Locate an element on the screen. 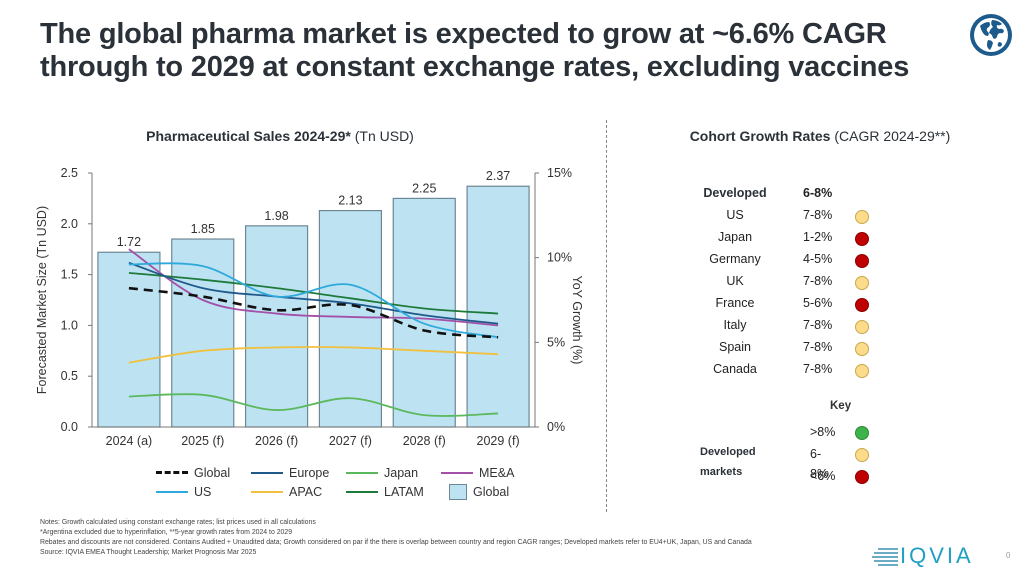 The width and height of the screenshot is (1024, 576). cohort-country: Germany is located at coordinates (735, 259).